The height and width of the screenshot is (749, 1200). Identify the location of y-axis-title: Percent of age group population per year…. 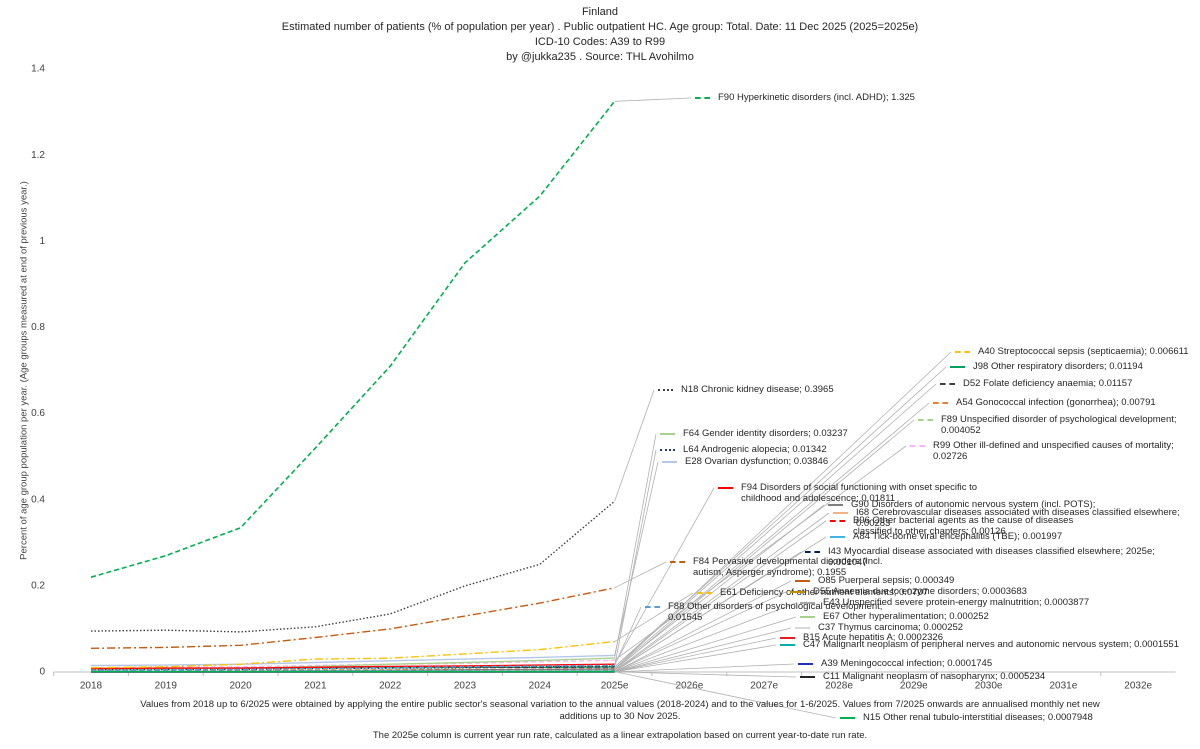
(24, 370).